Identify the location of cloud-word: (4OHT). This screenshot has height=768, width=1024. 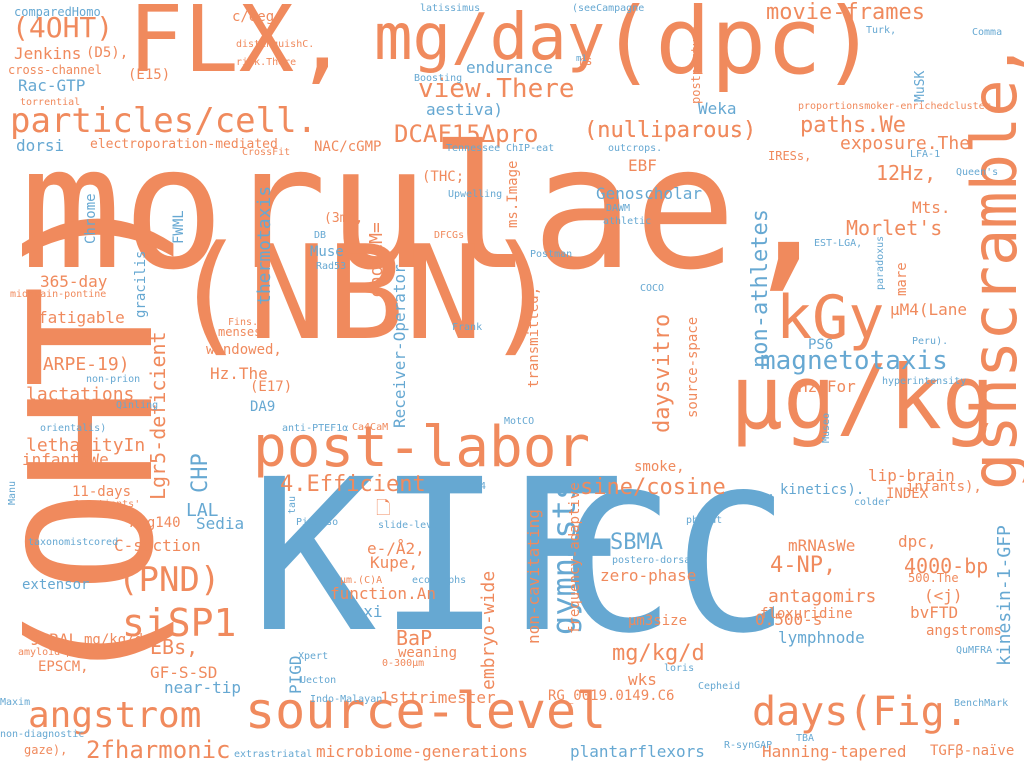
(63, 27).